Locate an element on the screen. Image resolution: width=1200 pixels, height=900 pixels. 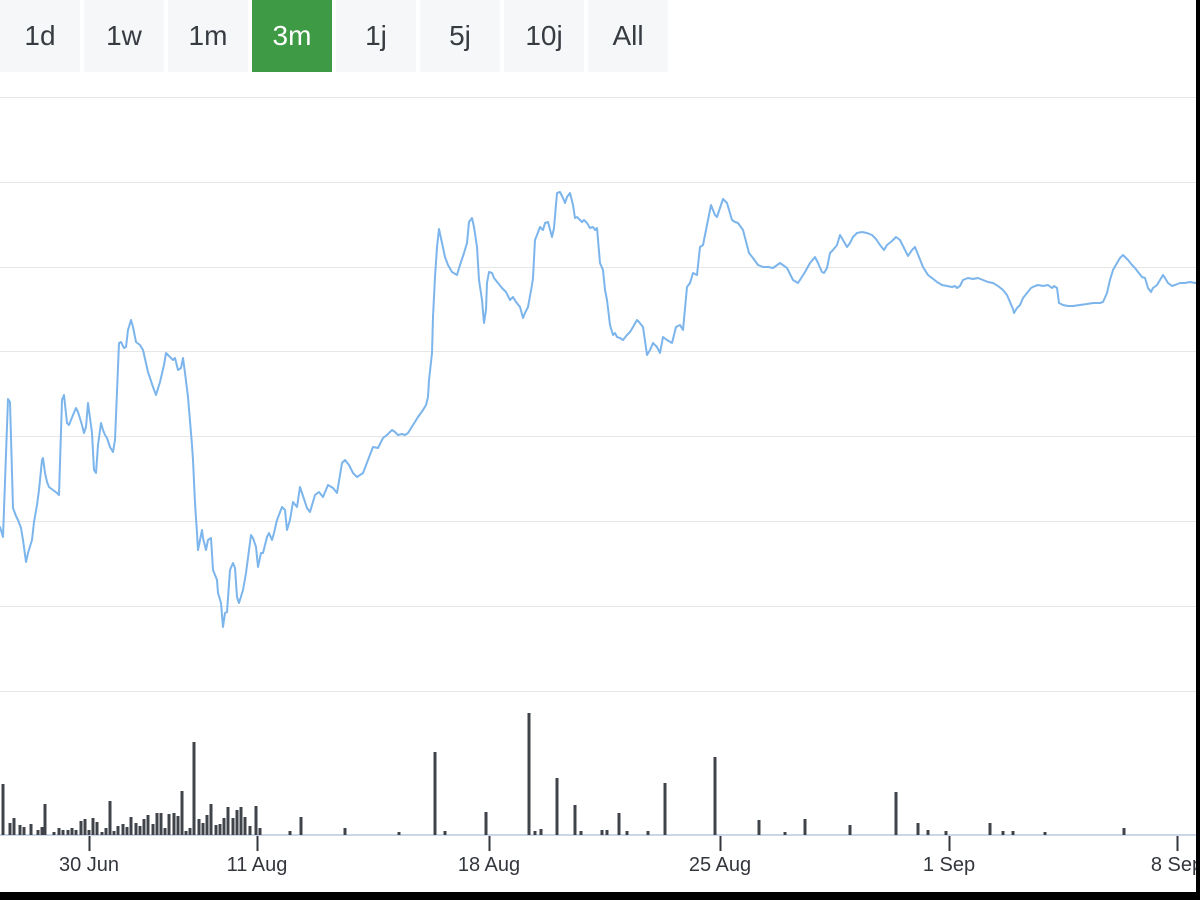
x-axis-label: 1 Sep is located at coordinates (949, 865).